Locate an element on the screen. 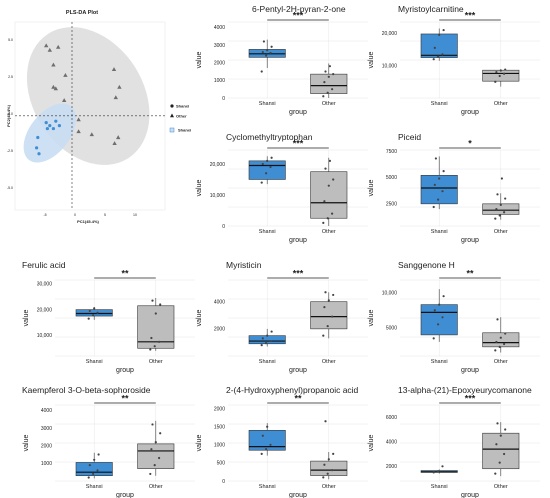  legend-other-label: Other is located at coordinates (181, 116).